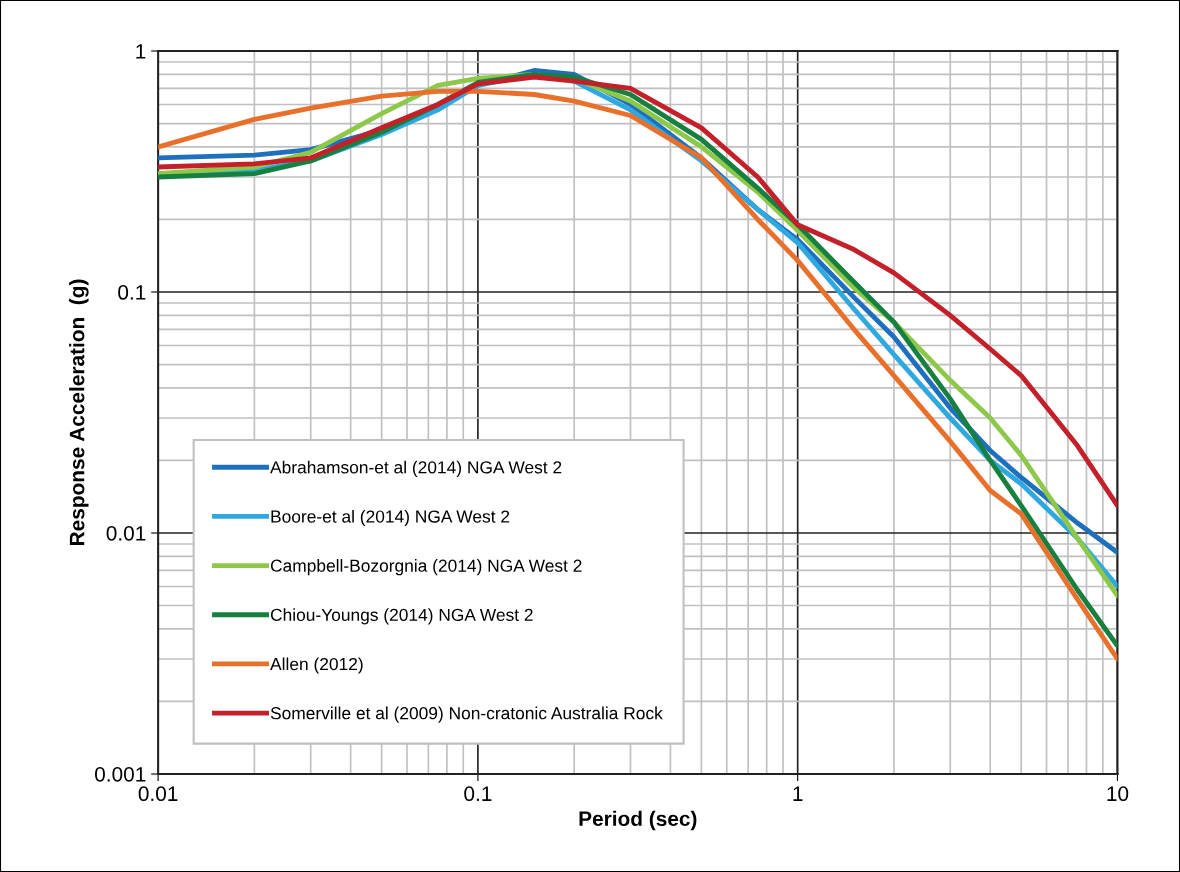  I want to click on legend-label: Allen (2012), so click(316, 665).